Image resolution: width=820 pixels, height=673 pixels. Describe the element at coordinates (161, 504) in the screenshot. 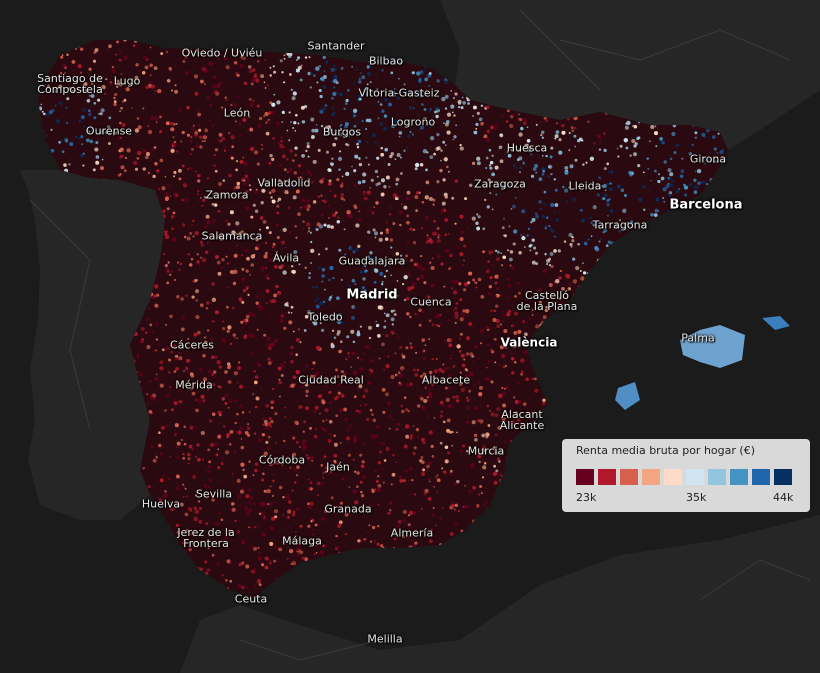

I see `city-huelva: Huelva` at that location.